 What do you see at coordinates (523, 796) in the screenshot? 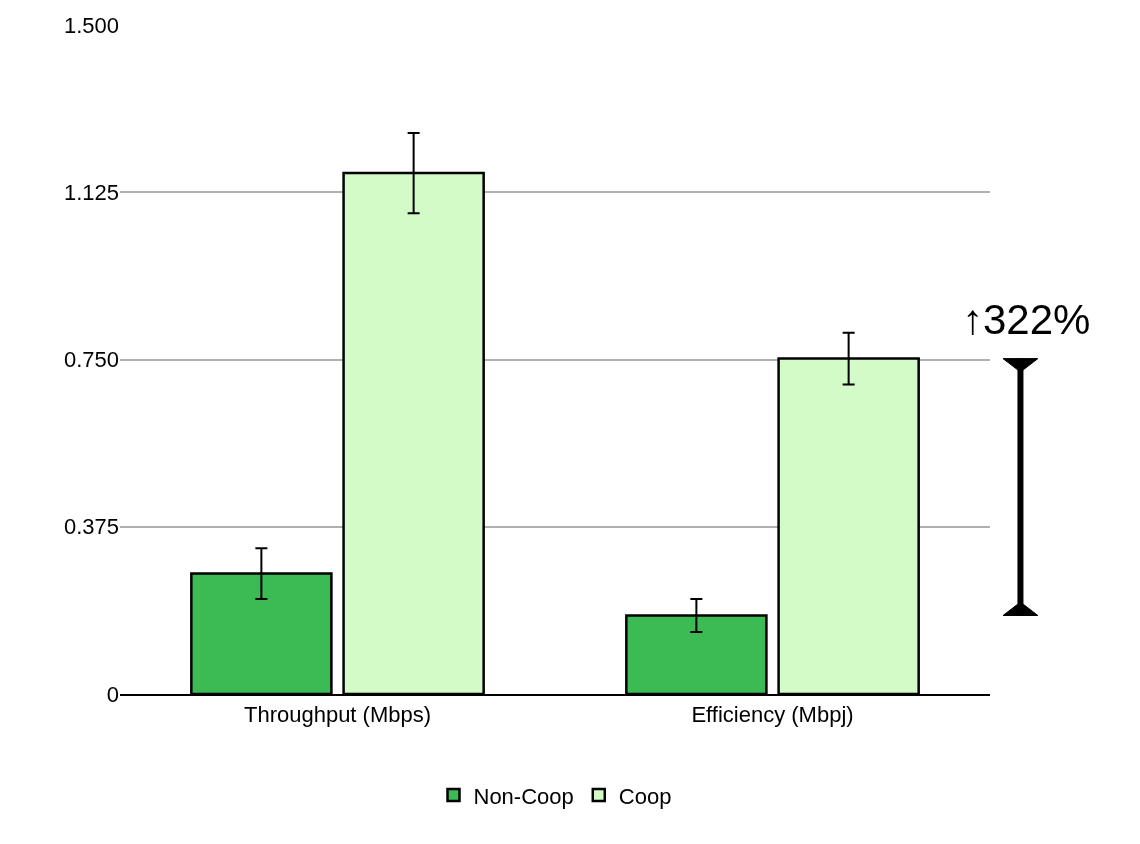
I see `legend-label: Non-Coop` at bounding box center [523, 796].